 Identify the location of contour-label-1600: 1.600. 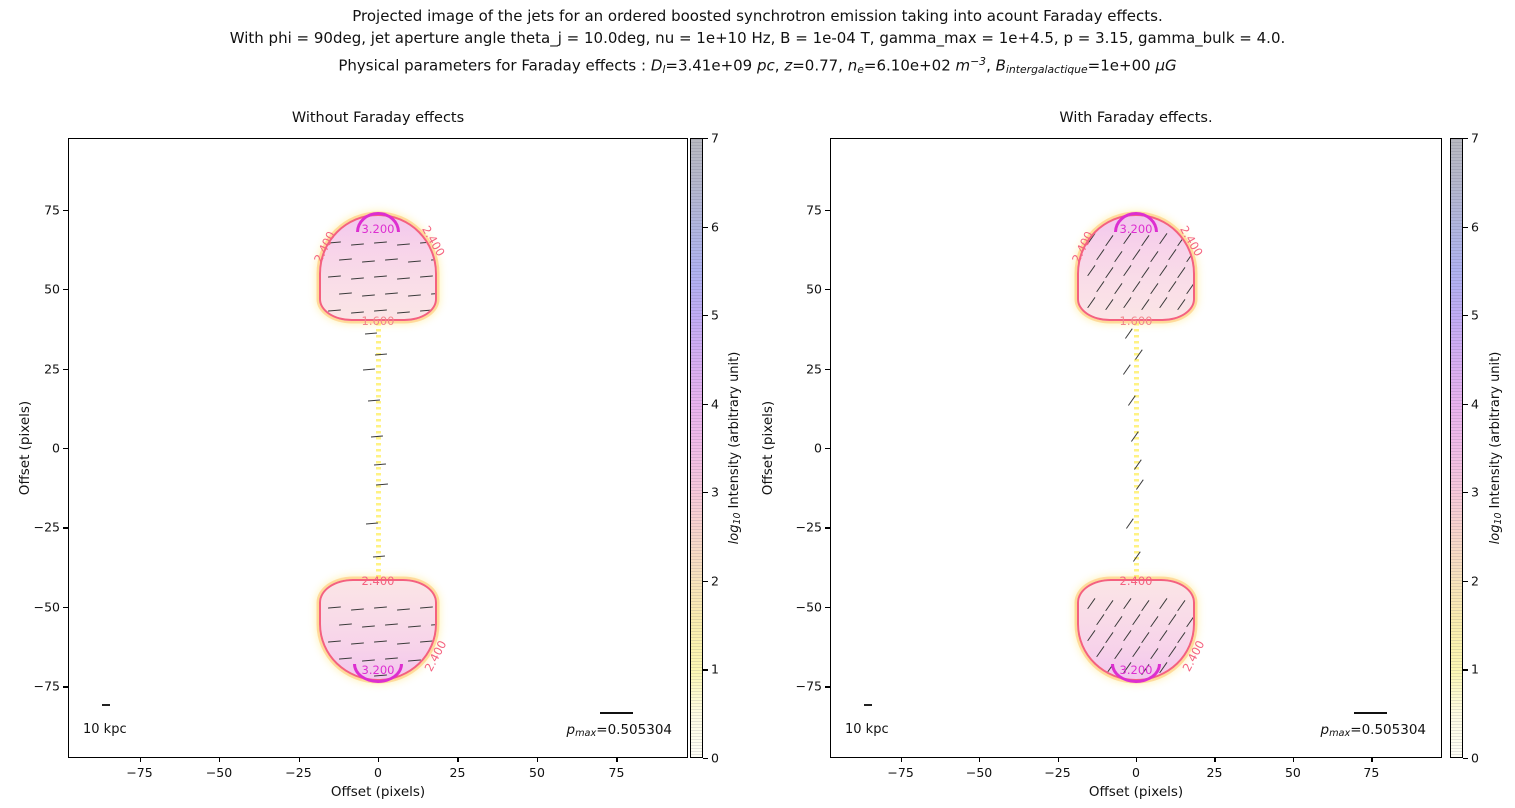
(1136, 321).